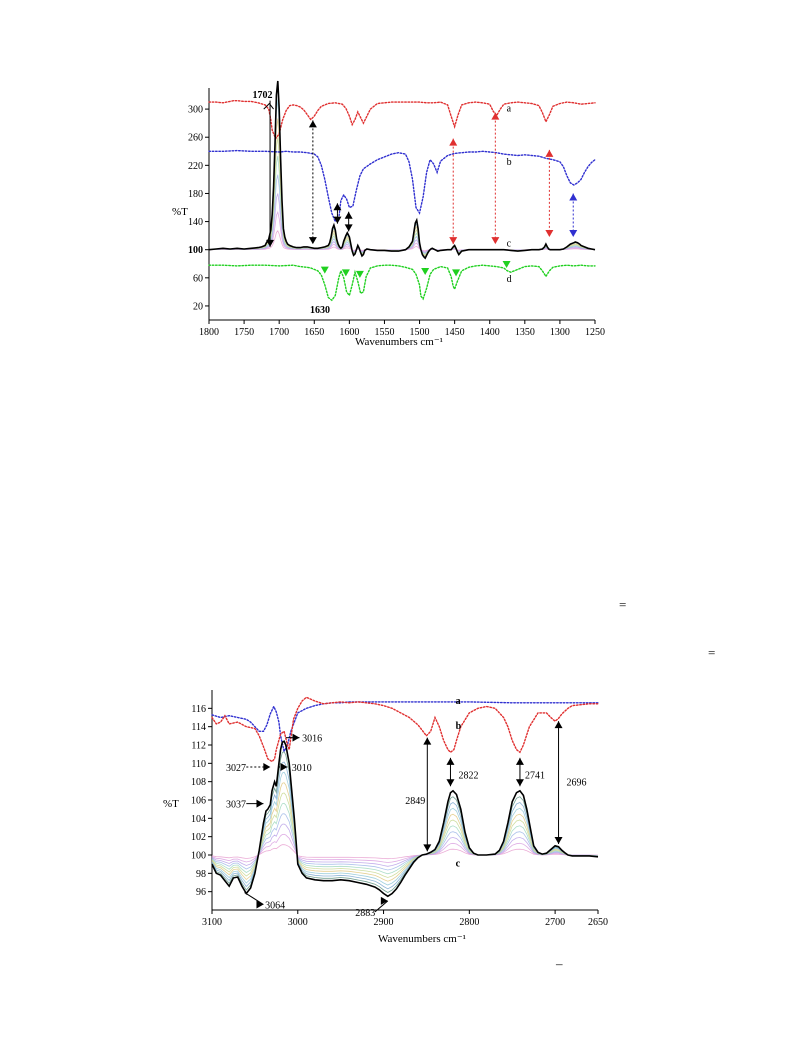 This screenshot has height=1059, width=793. I want to click on peak-pointer, so click(268, 106).